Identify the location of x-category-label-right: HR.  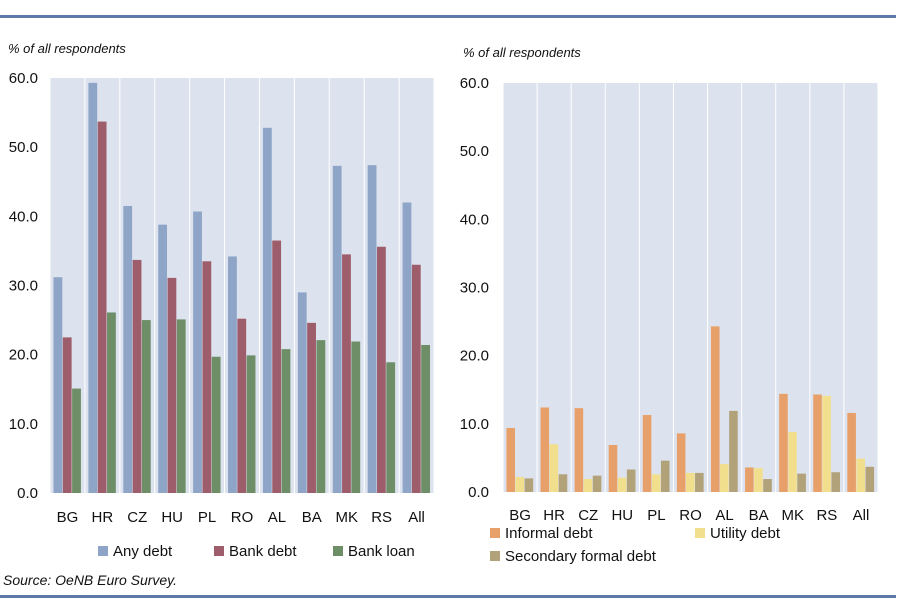
(554, 515).